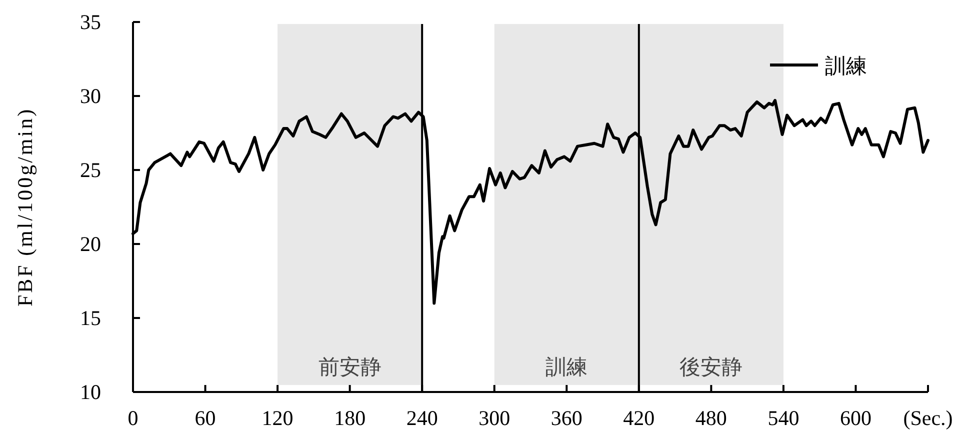 The height and width of the screenshot is (439, 974). Describe the element at coordinates (90, 22) in the screenshot. I see `y-tick-label: 35` at that location.